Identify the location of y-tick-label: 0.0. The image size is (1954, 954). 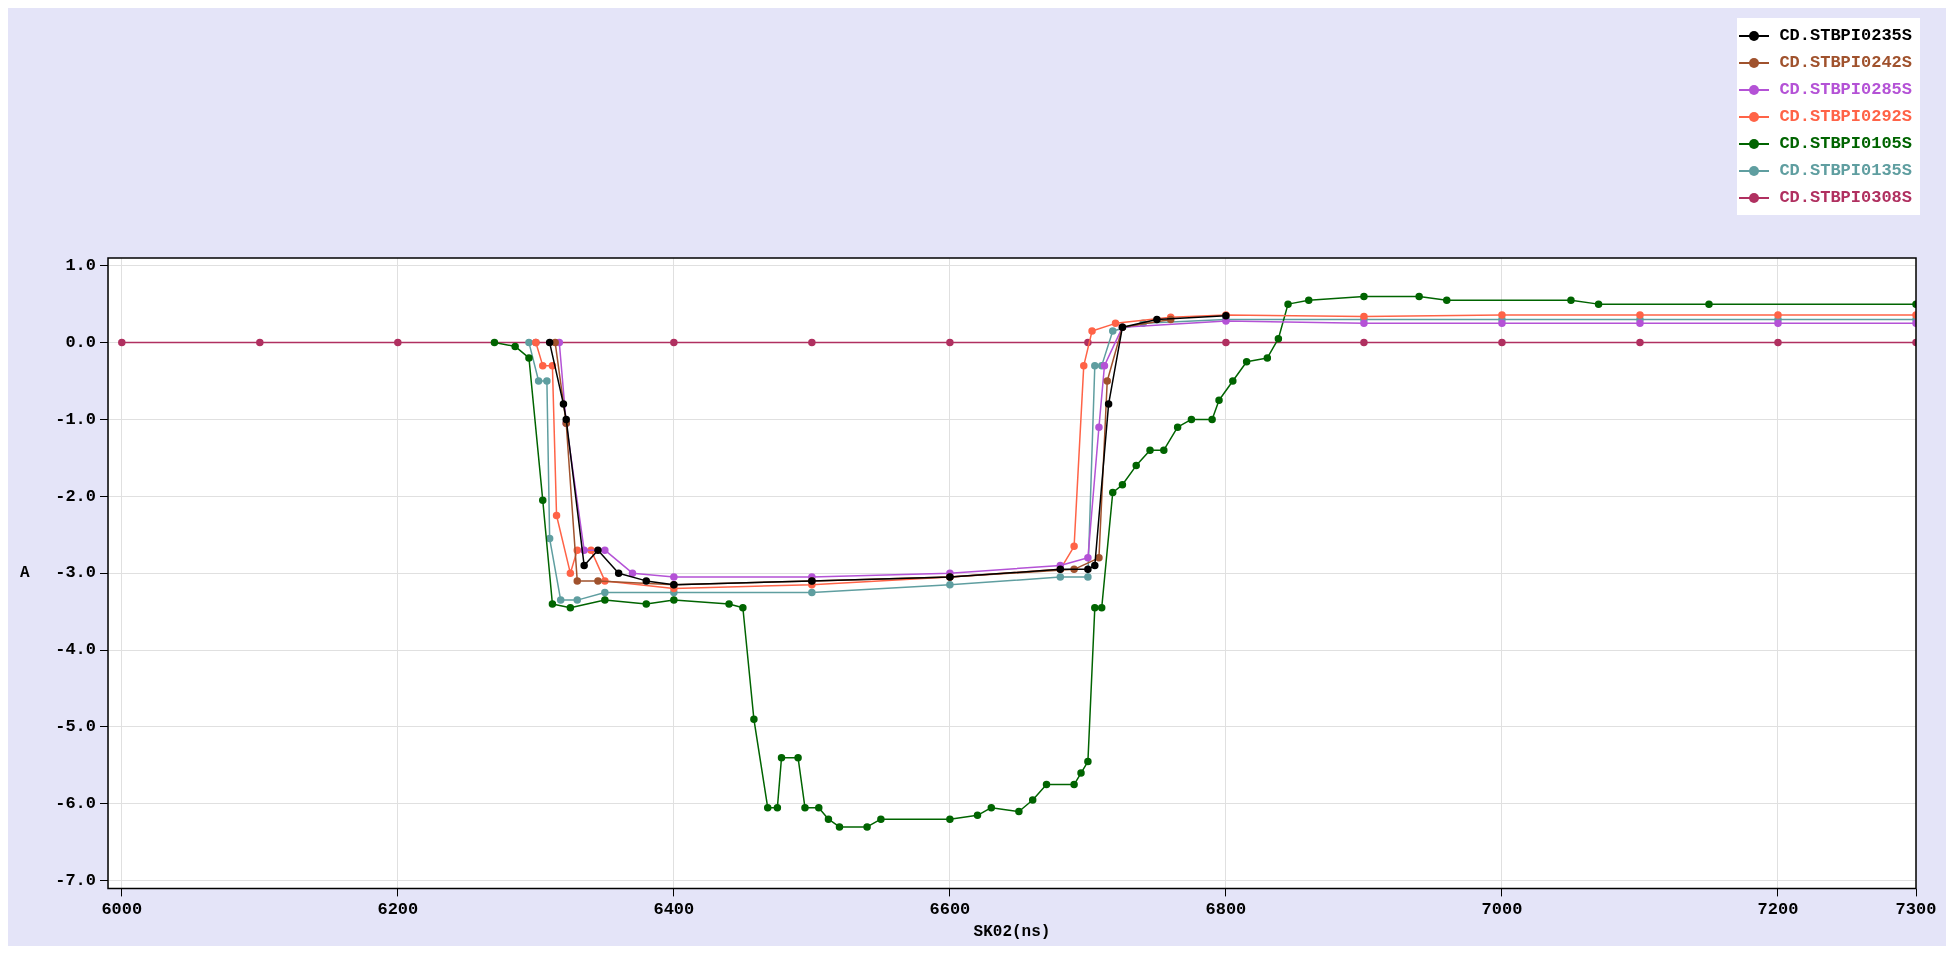
(80, 342).